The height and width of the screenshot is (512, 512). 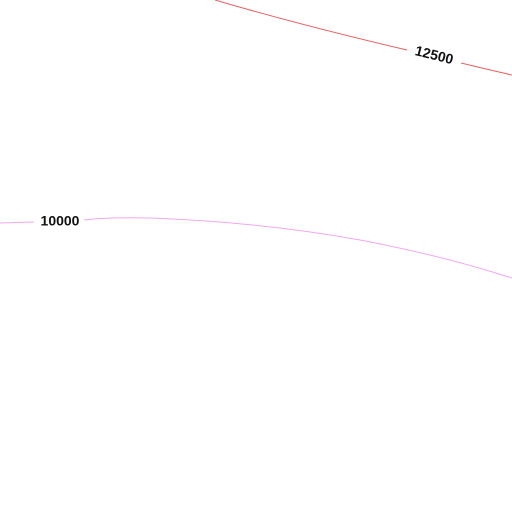 I want to click on contour: 10000, so click(x=256, y=246).